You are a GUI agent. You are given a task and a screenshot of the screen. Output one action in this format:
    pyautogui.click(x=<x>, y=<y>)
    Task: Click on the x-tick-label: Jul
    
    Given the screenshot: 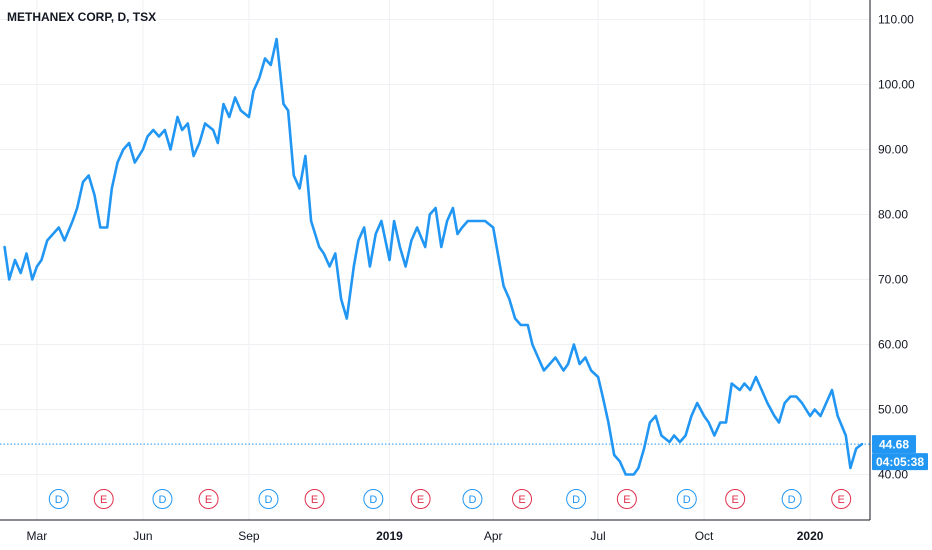 What is the action you would take?
    pyautogui.click(x=597, y=536)
    